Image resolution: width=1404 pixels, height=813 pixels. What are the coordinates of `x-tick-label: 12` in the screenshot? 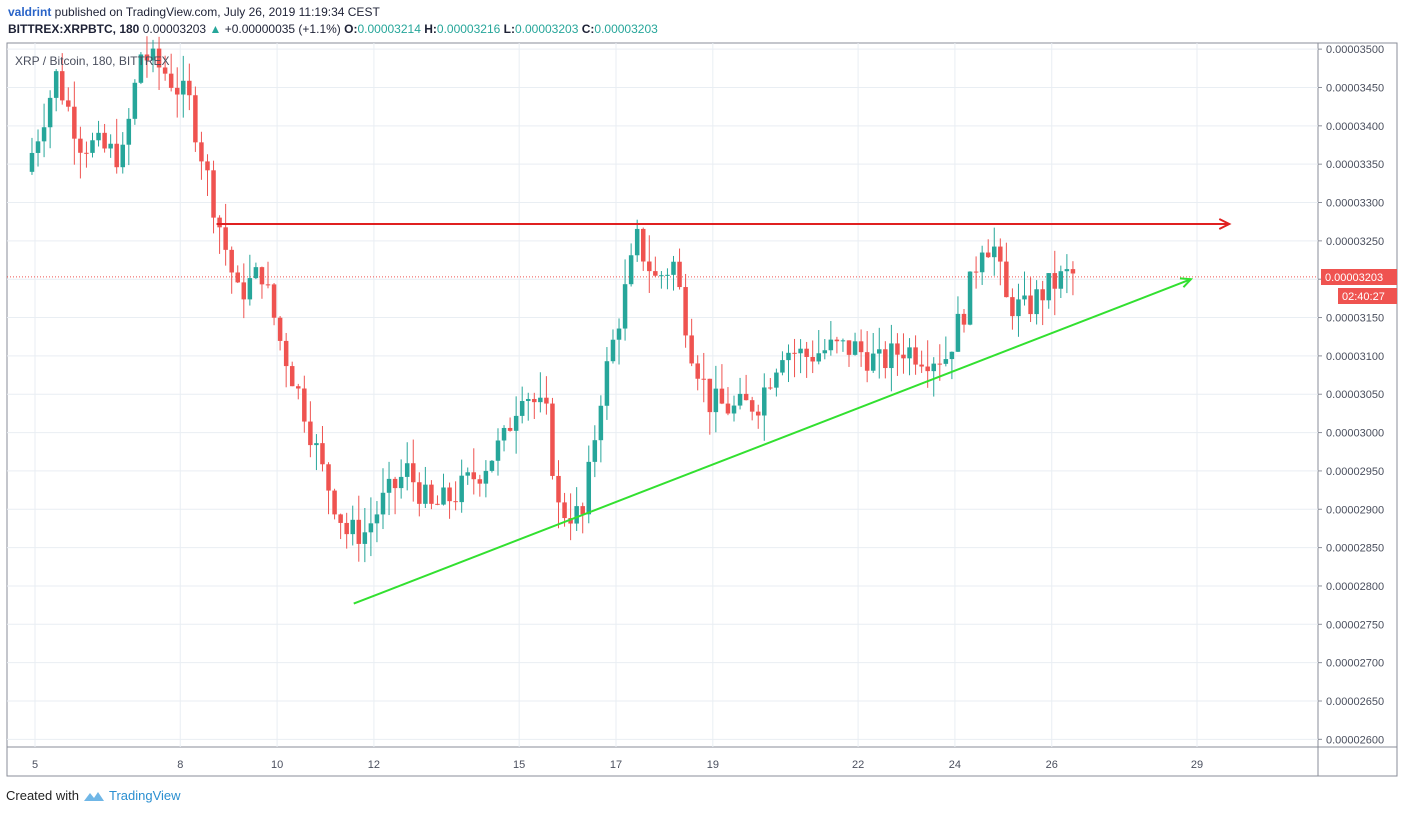 It's located at (374, 765).